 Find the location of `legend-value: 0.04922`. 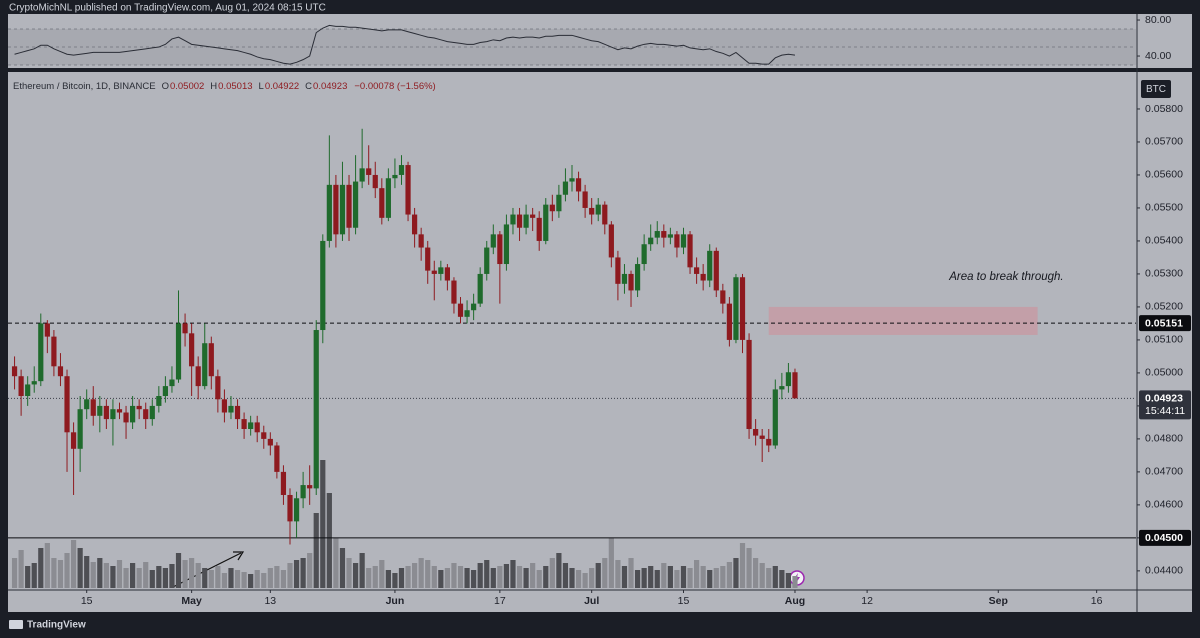

legend-value: 0.04922 is located at coordinates (282, 86).